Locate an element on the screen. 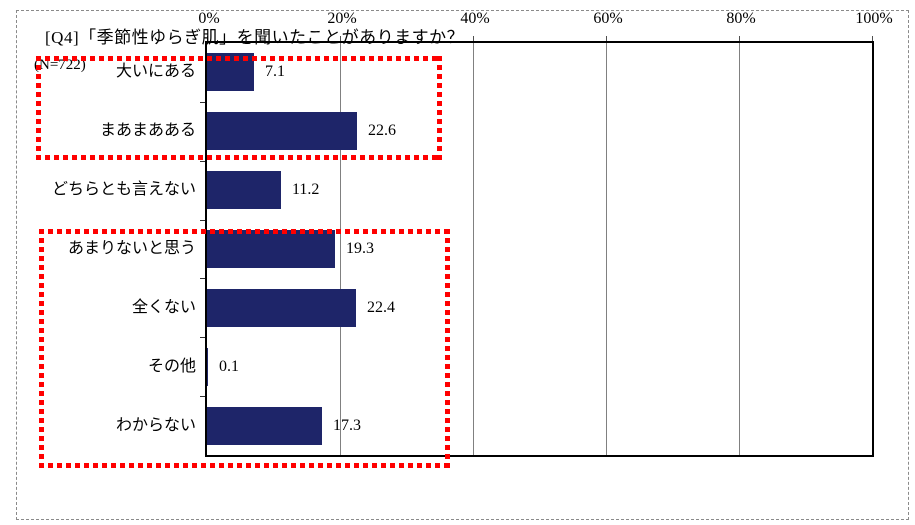 This screenshot has height=525, width=915. value-label: 17.3 is located at coordinates (347, 425).